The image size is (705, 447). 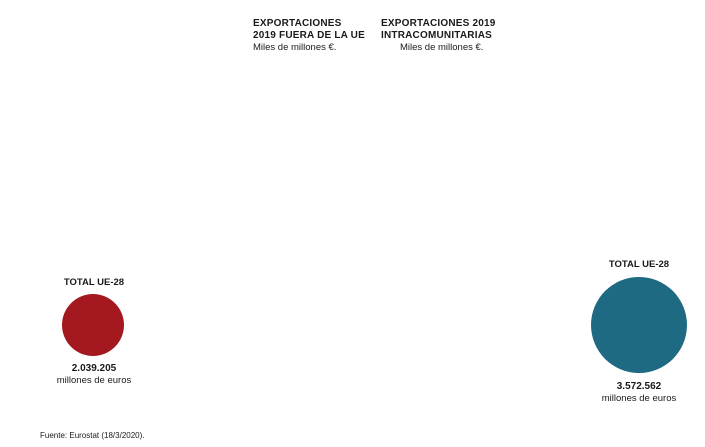 What do you see at coordinates (92, 435) in the screenshot?
I see `source-note: Fuente: Eurostat (18/3/2020).` at bounding box center [92, 435].